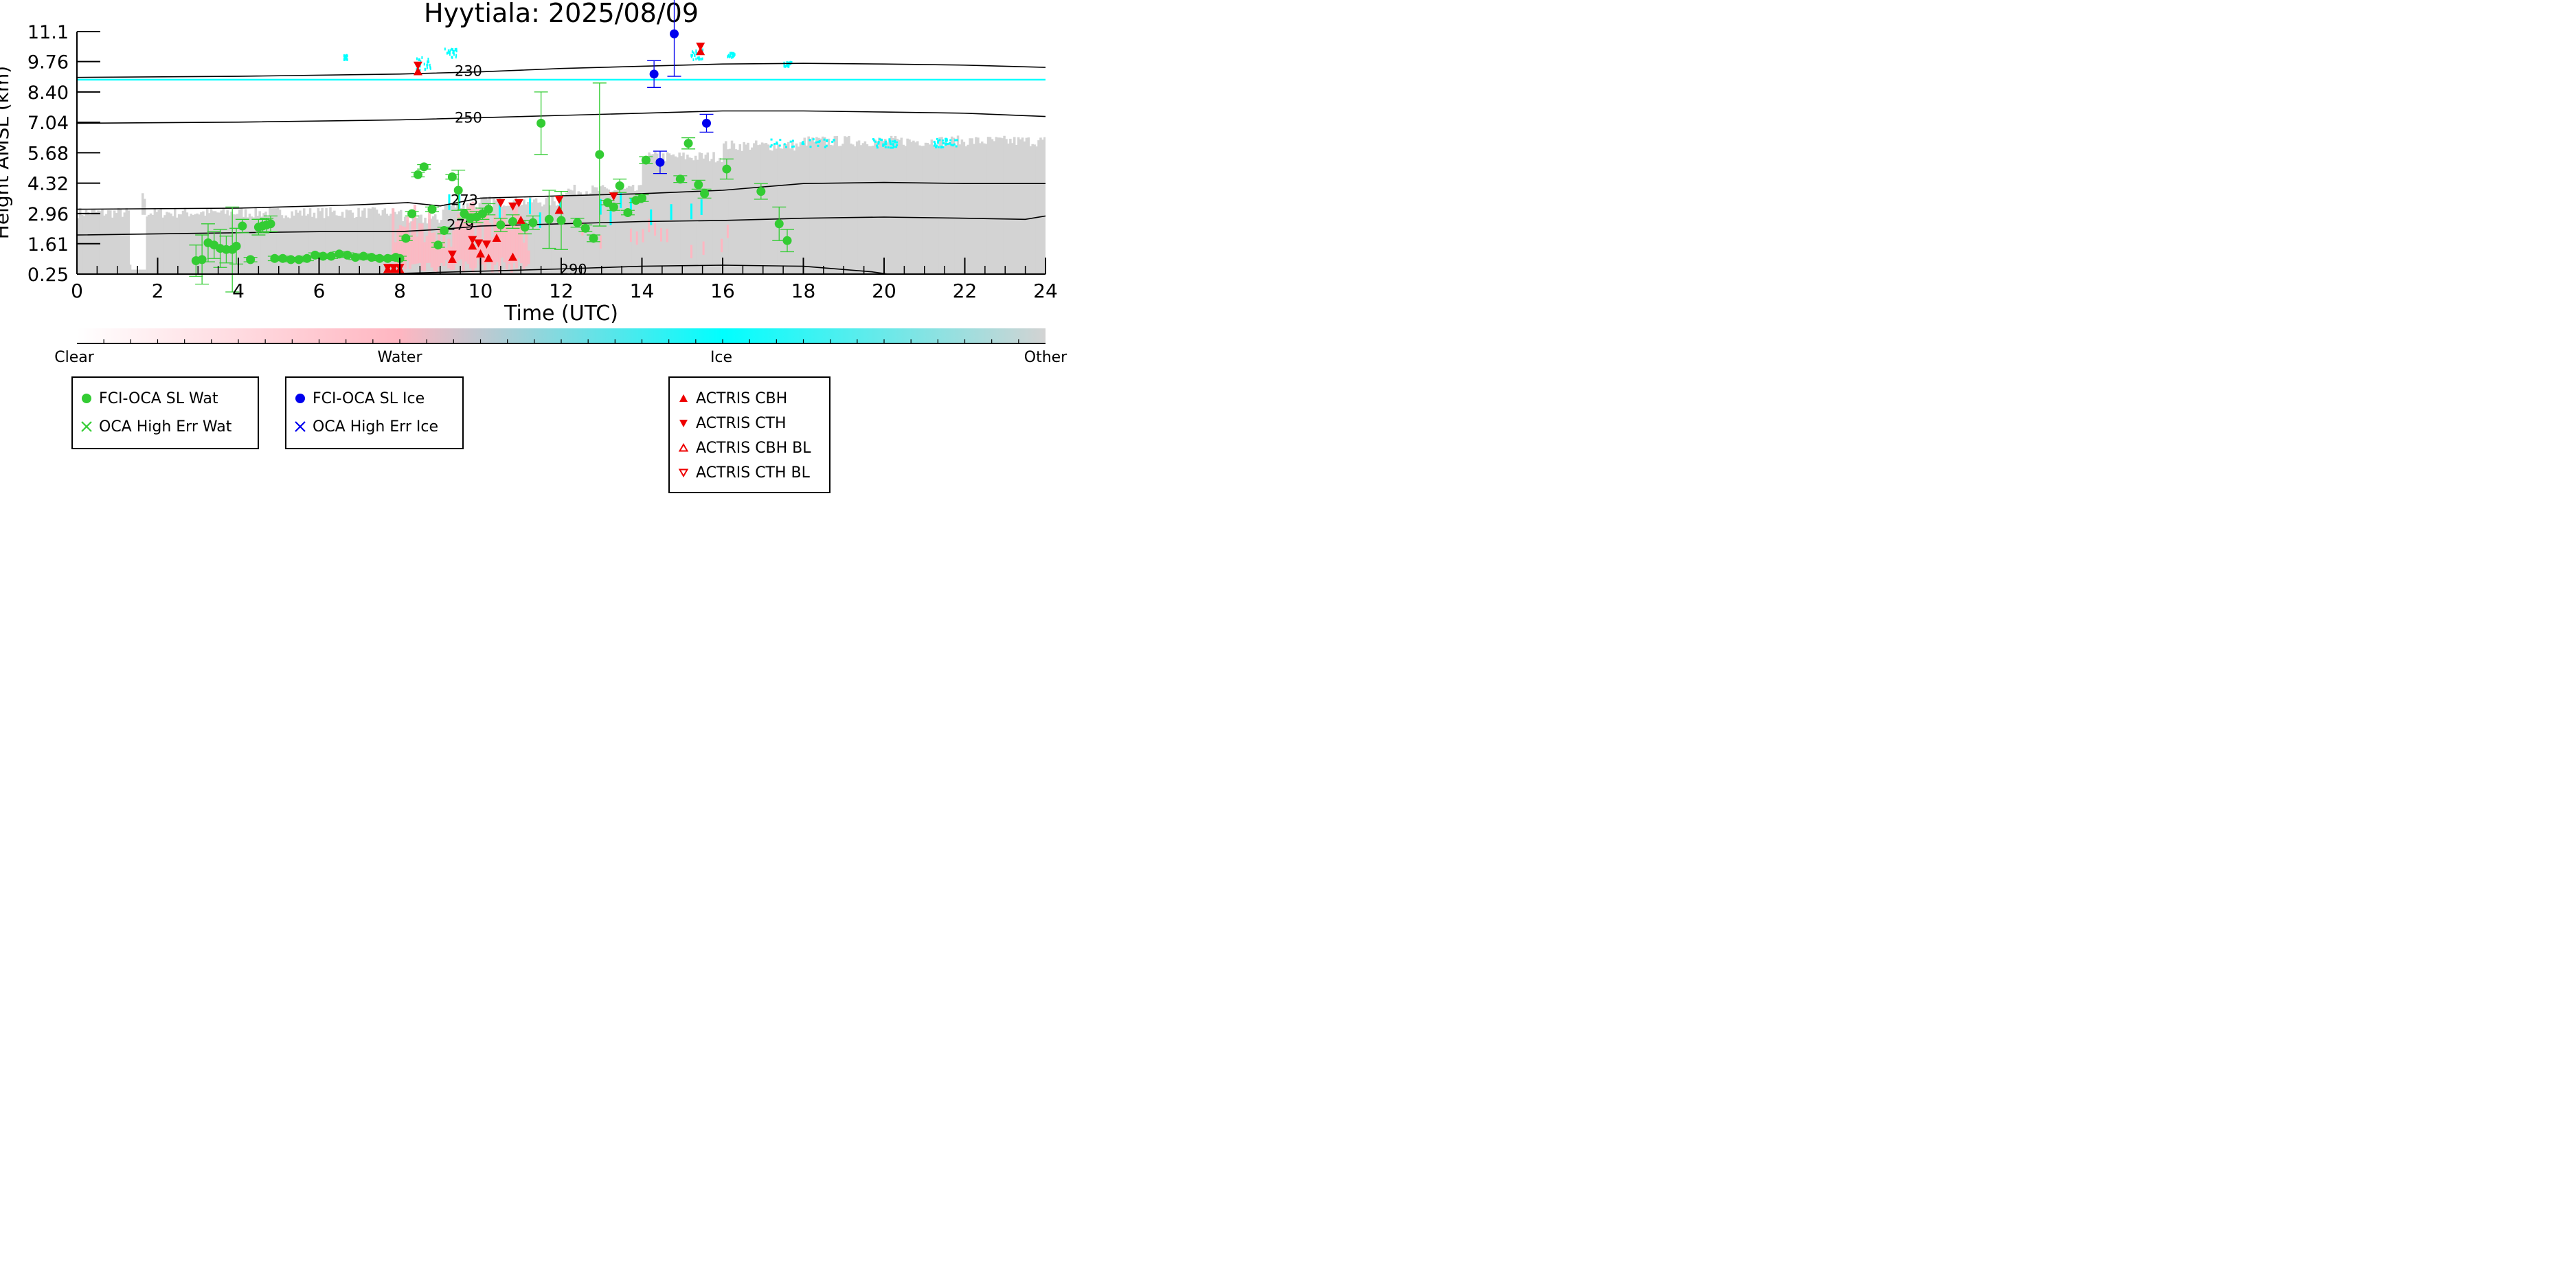  I want to click on legend-item-fci-oca-sl-wat: FCI-OCA SL Wat, so click(148, 398).